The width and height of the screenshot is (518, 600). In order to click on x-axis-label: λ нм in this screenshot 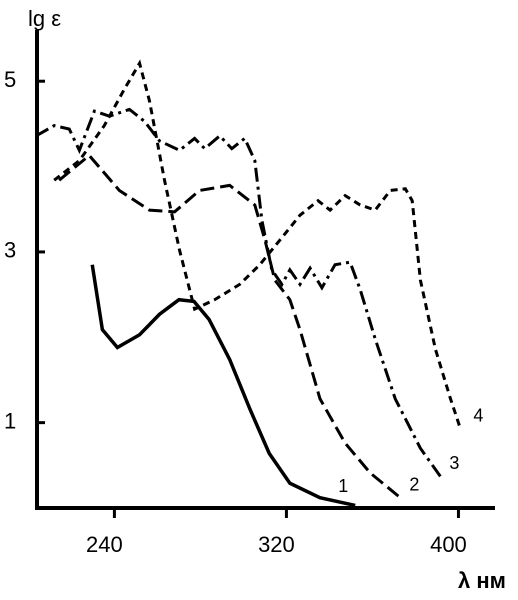, I will do `click(482, 580)`.